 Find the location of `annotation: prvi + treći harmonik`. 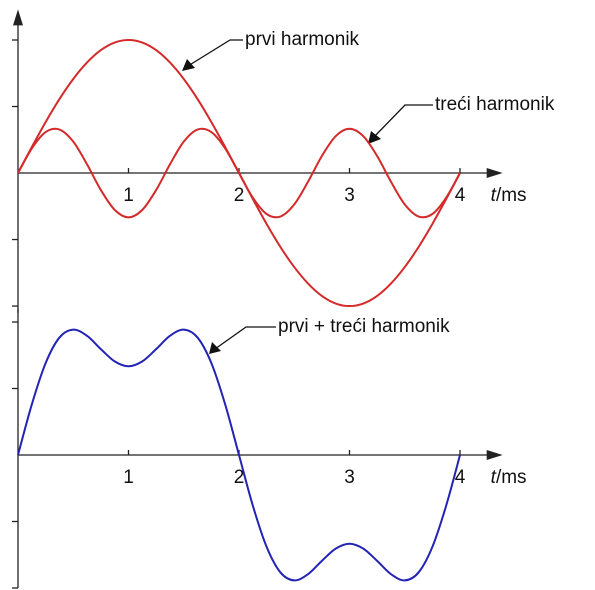

annotation: prvi + treći harmonik is located at coordinates (364, 326).